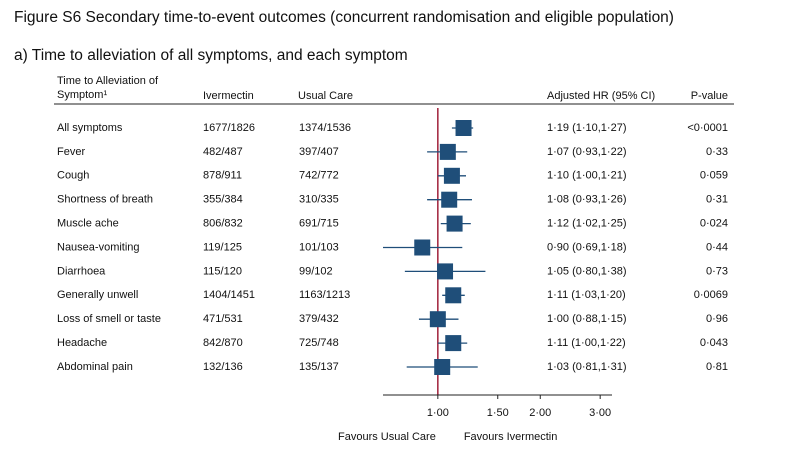 The image size is (800, 457). What do you see at coordinates (714, 224) in the screenshot?
I see `p-value: 0·024` at bounding box center [714, 224].